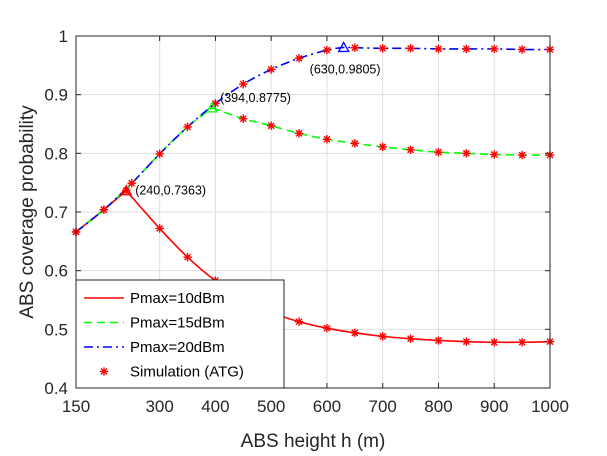 This screenshot has height=456, width=607. I want to click on legend-label: Pmax=15dBm, so click(177, 323).